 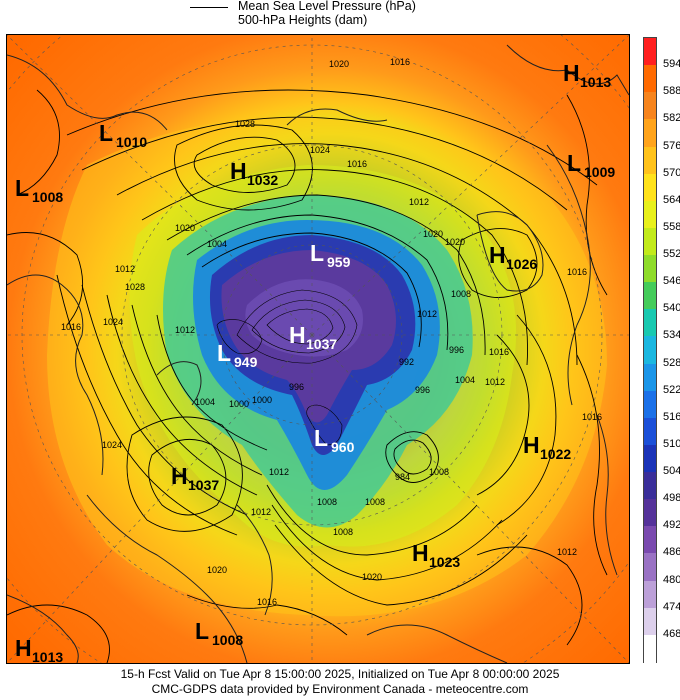 I want to click on center-pressure: 1026, so click(x=521, y=264).